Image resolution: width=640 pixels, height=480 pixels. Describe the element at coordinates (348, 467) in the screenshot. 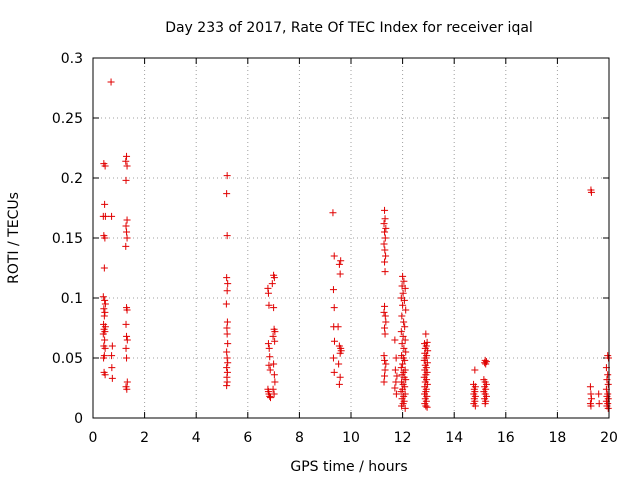

I see `x-axis-label: GPS time / hours` at that location.